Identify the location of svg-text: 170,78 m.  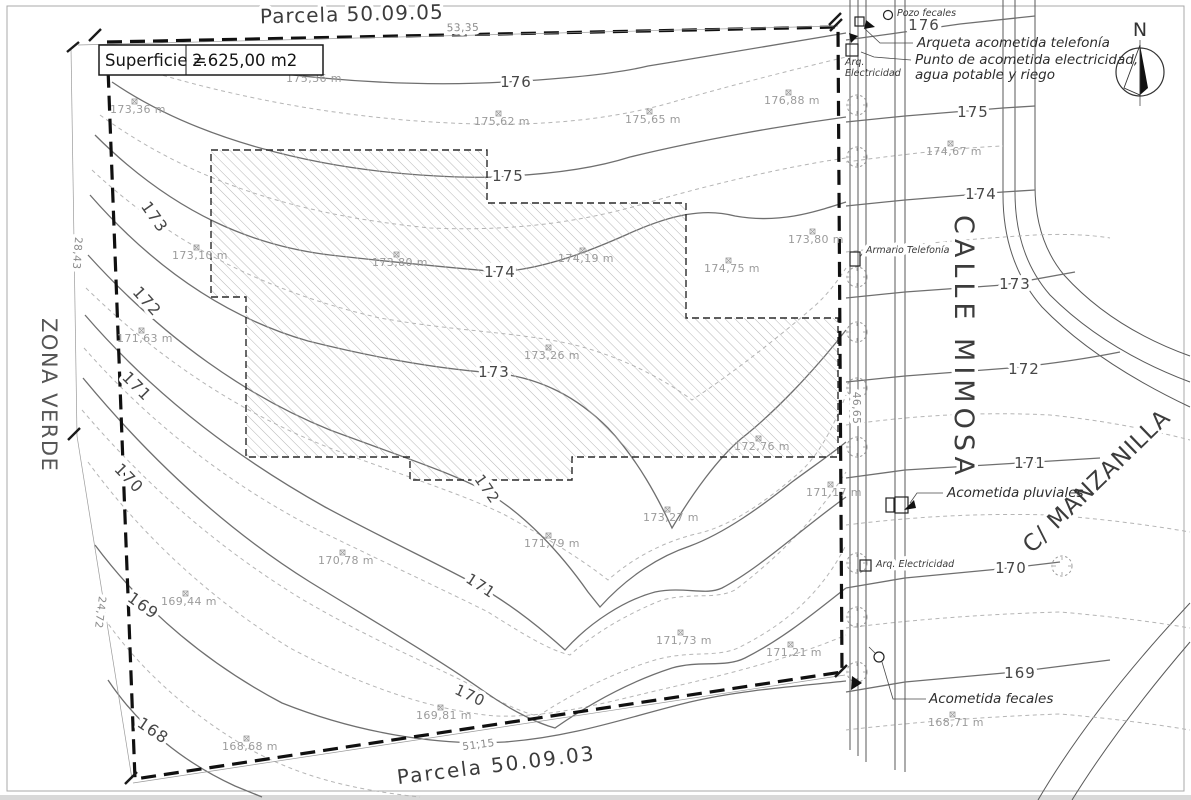
(346, 560).